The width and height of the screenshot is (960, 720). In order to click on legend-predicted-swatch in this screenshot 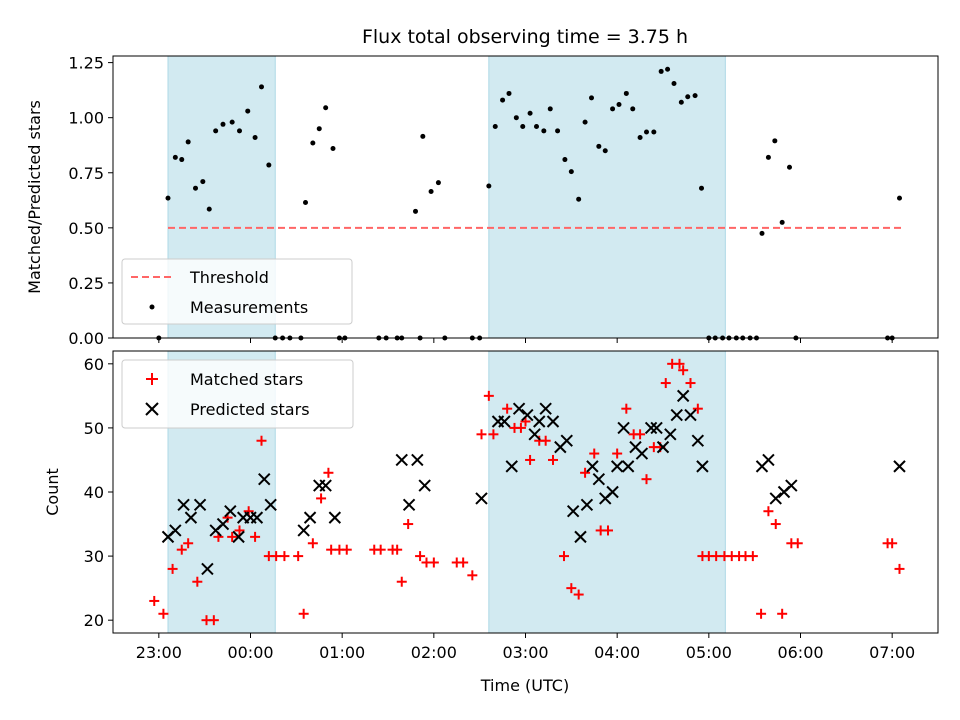, I will do `click(152, 409)`.